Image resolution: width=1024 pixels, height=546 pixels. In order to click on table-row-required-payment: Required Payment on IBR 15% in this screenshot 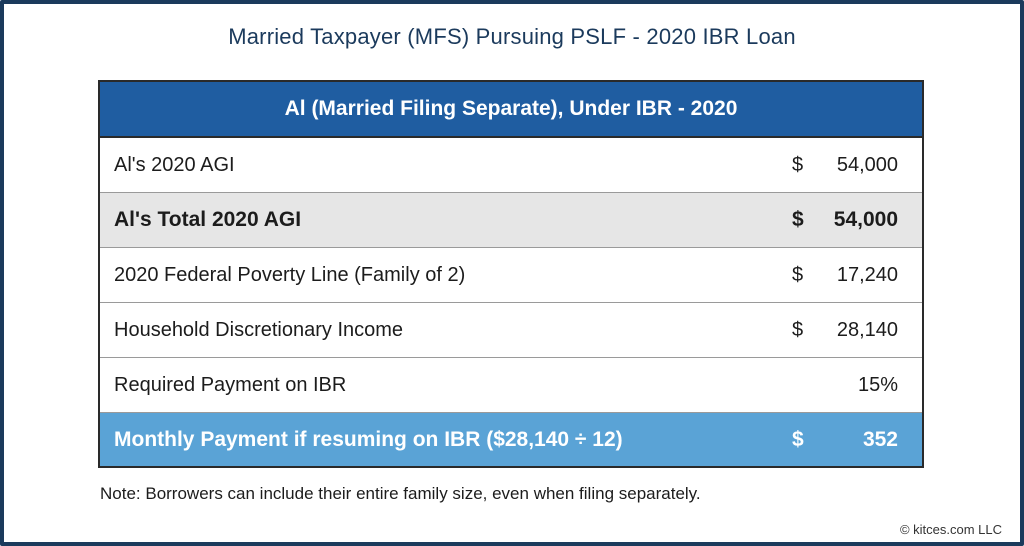, I will do `click(511, 385)`.